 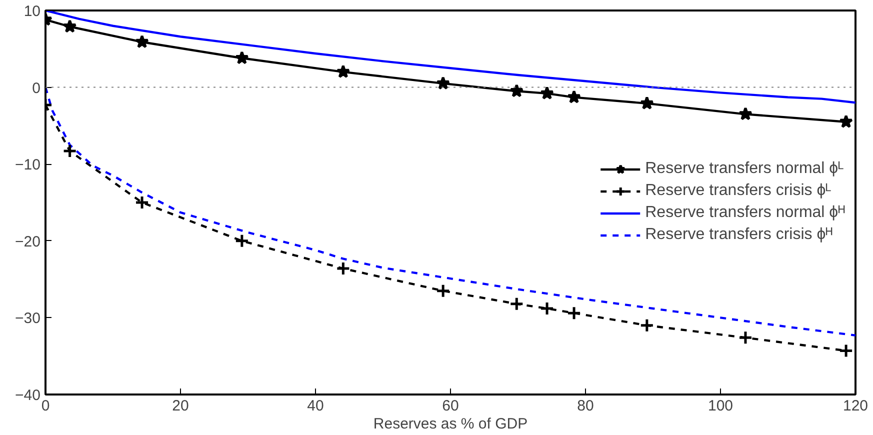 I want to click on legend-label: Reserve transfers normal ϕᴴ, so click(x=745, y=213).